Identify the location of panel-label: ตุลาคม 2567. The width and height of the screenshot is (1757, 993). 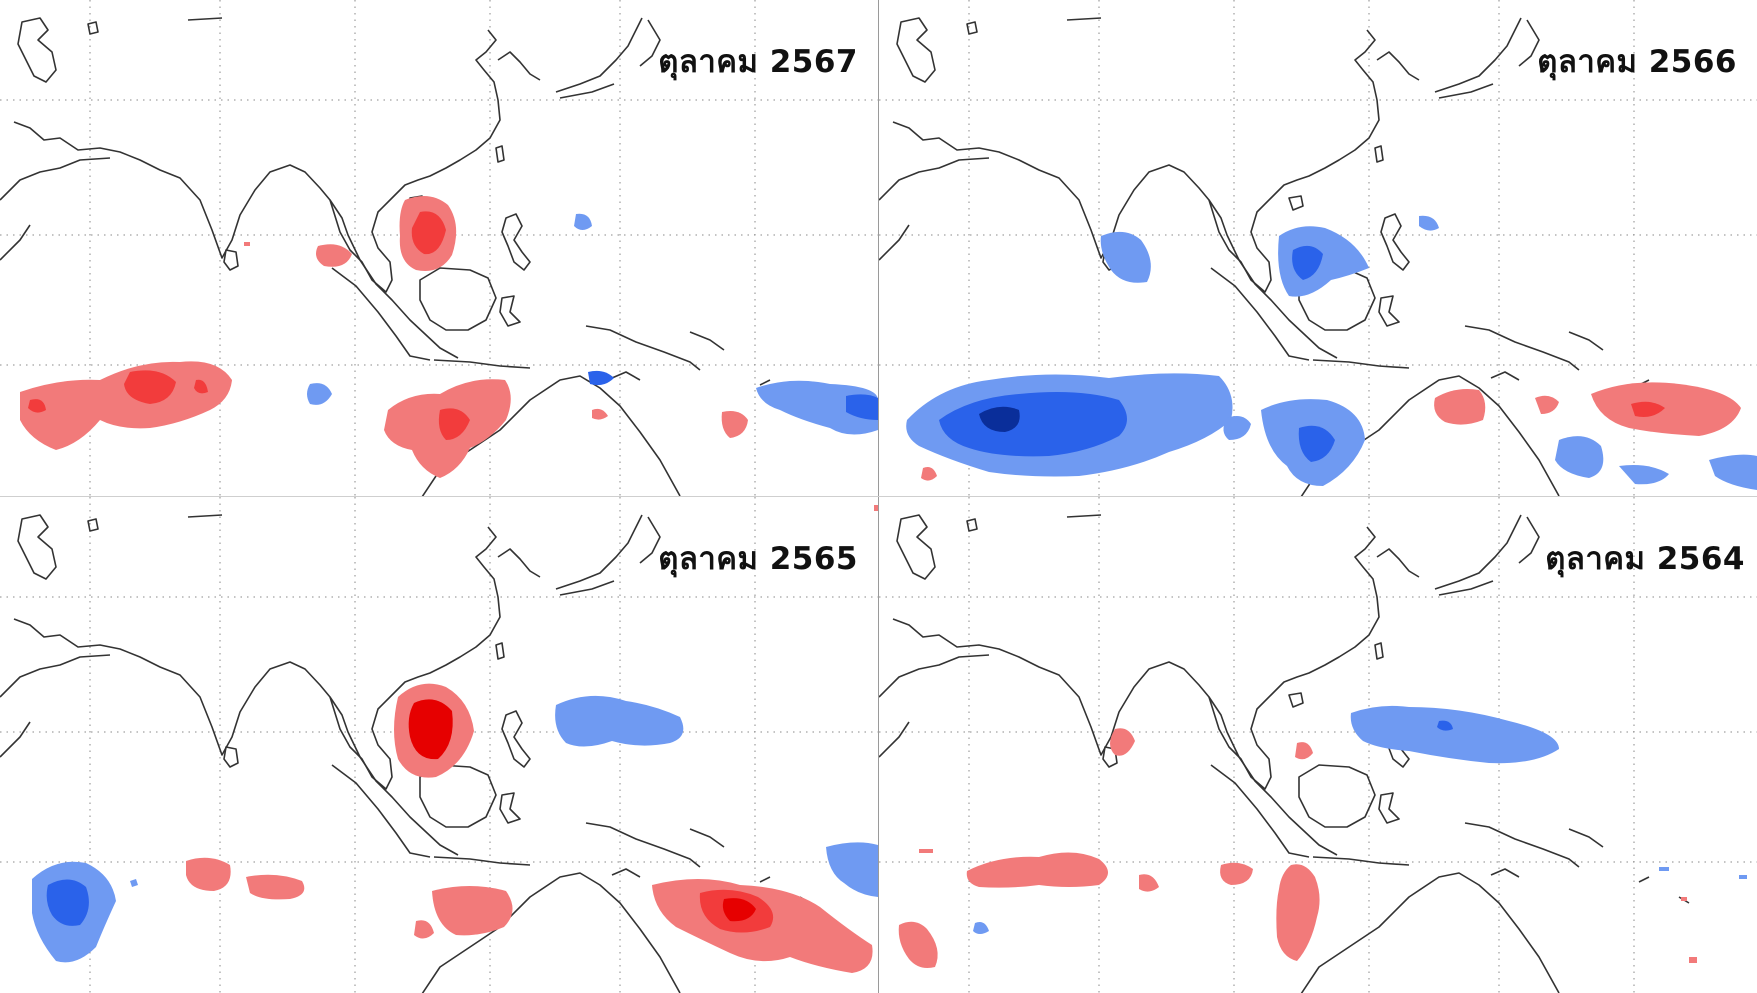
(758, 62).